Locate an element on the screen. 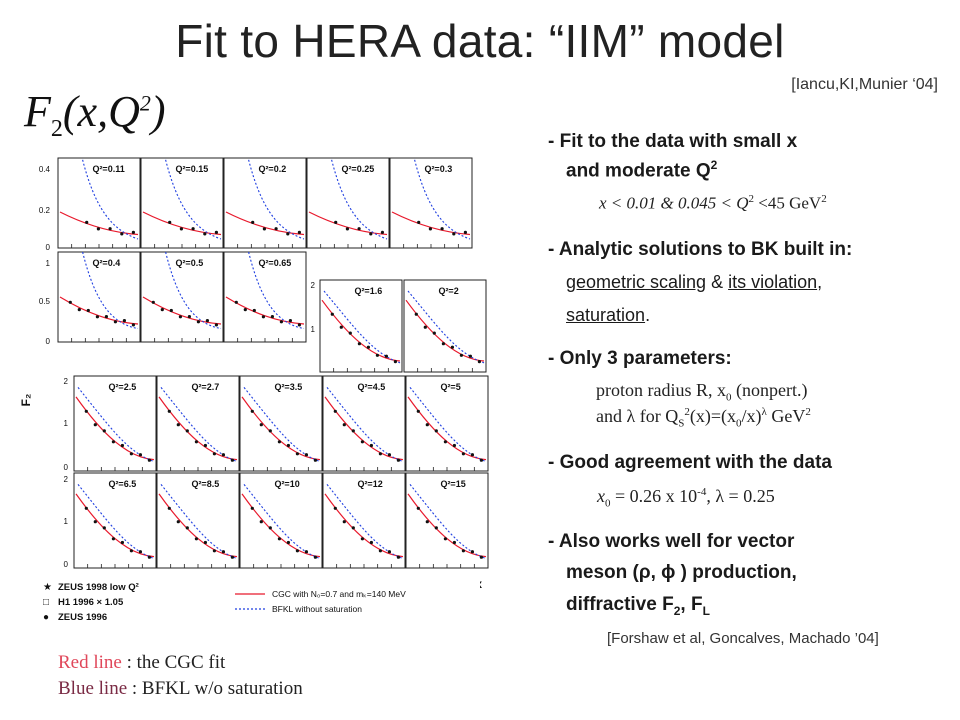  blue-line-note: Blue line : BFKL w/o saturation is located at coordinates (180, 688).